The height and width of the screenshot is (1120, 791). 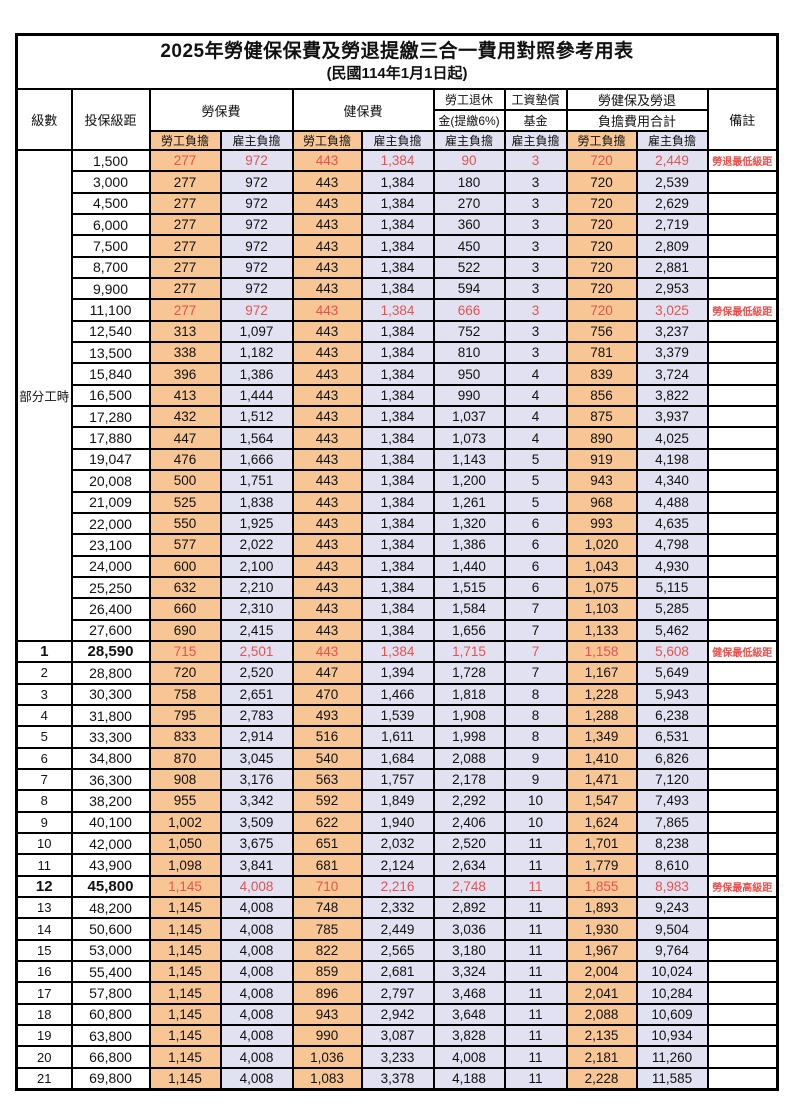 I want to click on remark-cell: 勞保最低級距, so click(x=742, y=310).